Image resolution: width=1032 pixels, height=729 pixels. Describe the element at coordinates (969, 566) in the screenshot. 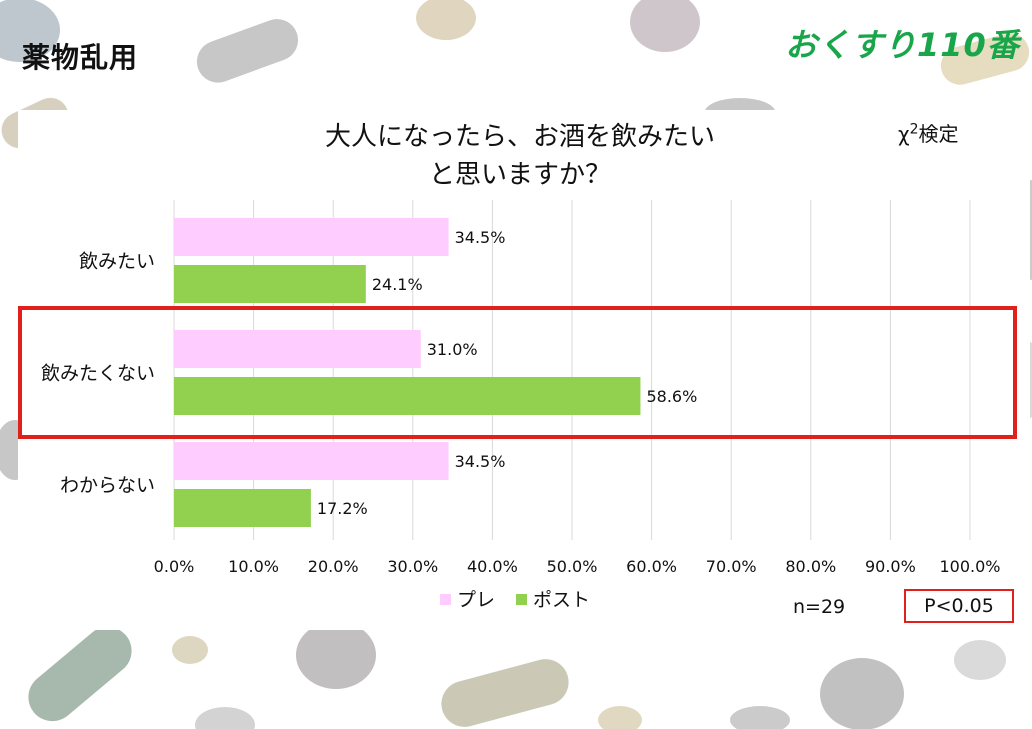

I see `x-tick-label: 100.0%` at that location.